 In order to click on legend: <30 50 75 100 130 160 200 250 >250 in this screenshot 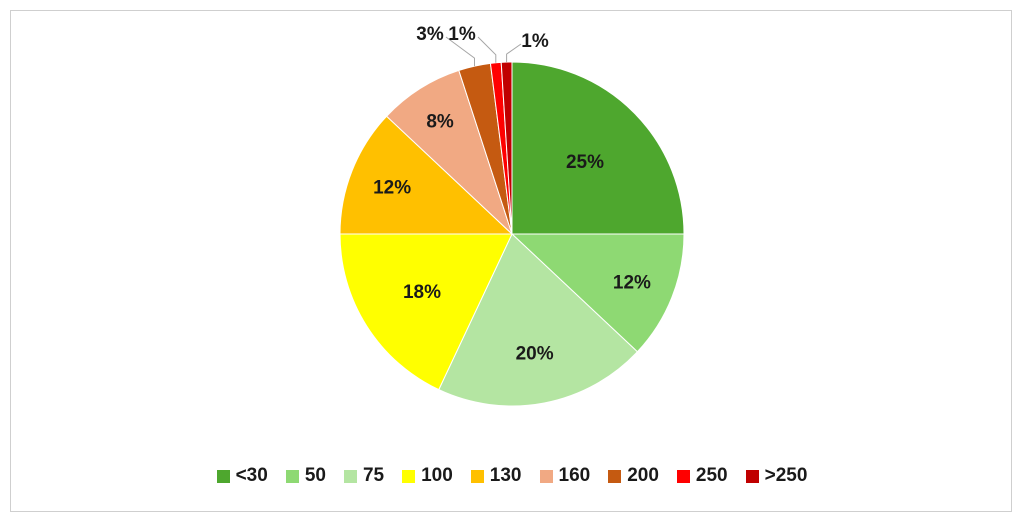, I will do `click(512, 476)`.